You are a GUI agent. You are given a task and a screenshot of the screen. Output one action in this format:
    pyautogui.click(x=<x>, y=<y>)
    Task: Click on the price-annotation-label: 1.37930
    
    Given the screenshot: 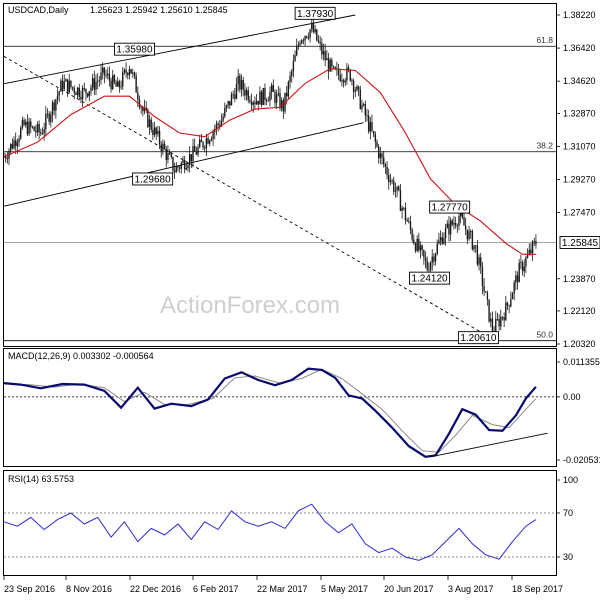 What is the action you would take?
    pyautogui.click(x=315, y=14)
    